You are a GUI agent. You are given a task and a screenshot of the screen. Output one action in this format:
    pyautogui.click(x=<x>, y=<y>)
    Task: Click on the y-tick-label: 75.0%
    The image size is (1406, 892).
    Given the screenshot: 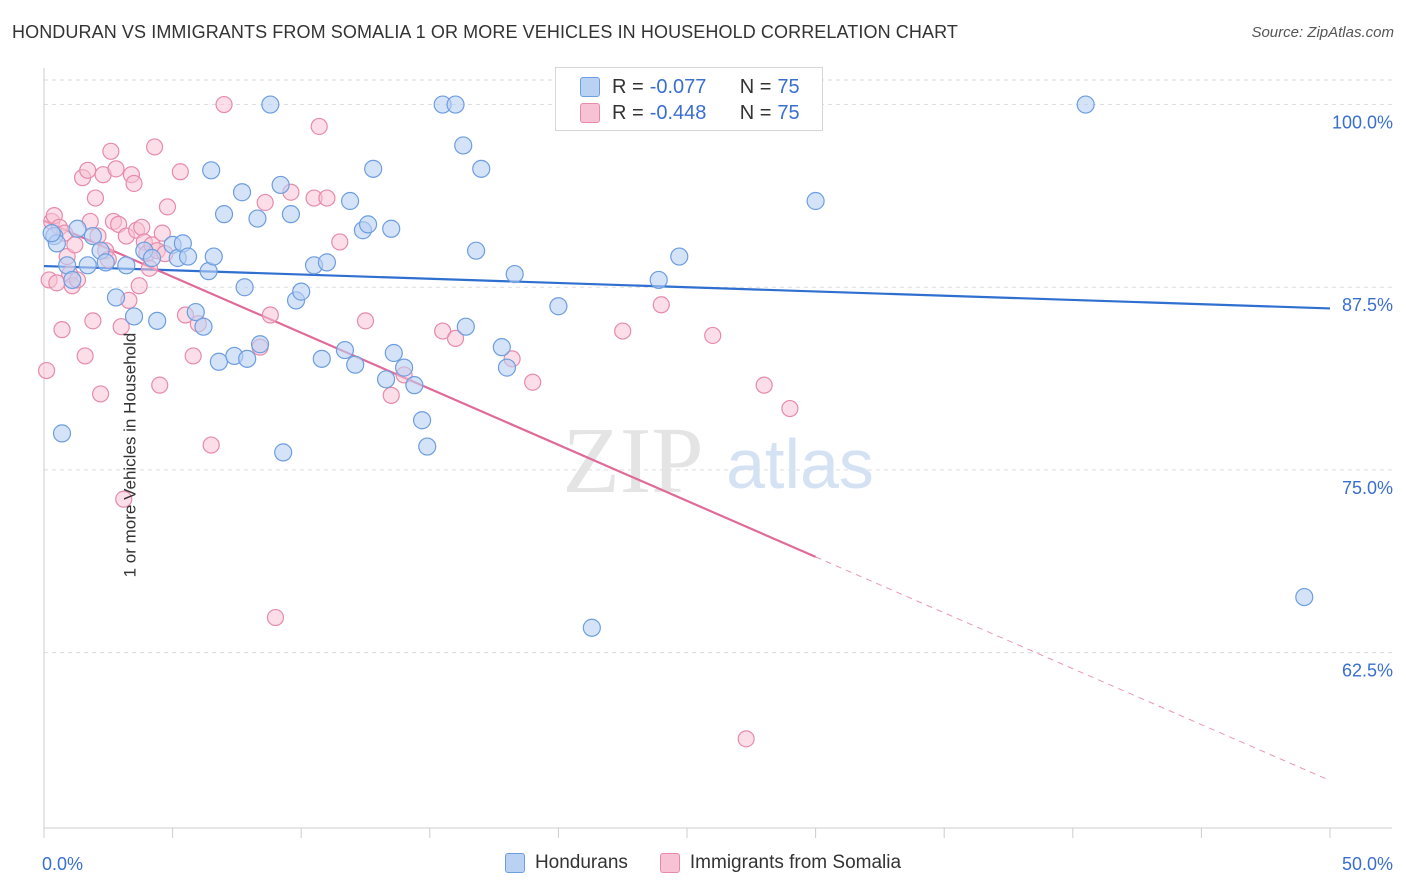 What is the action you would take?
    pyautogui.click(x=1367, y=488)
    